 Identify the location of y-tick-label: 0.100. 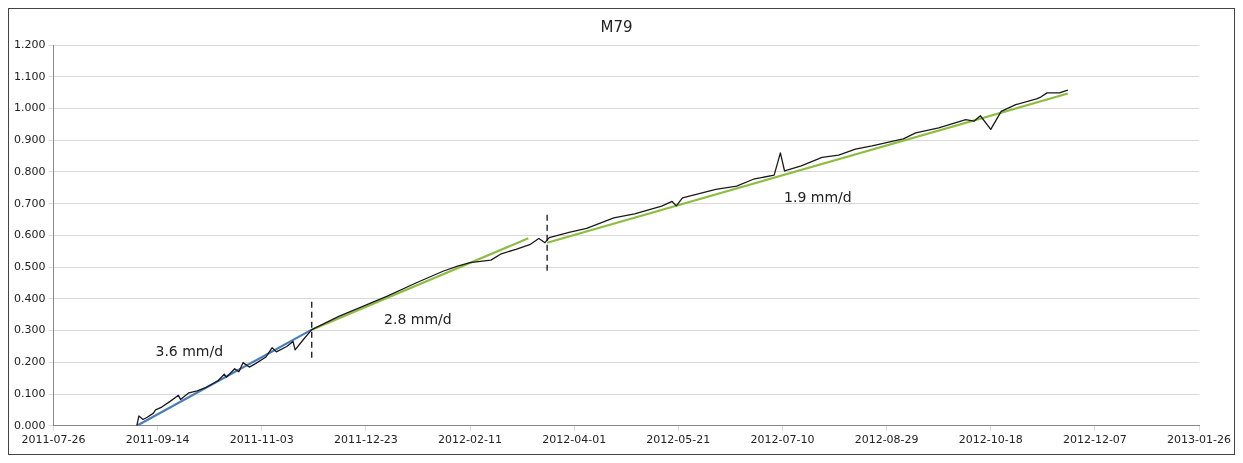
(29, 393).